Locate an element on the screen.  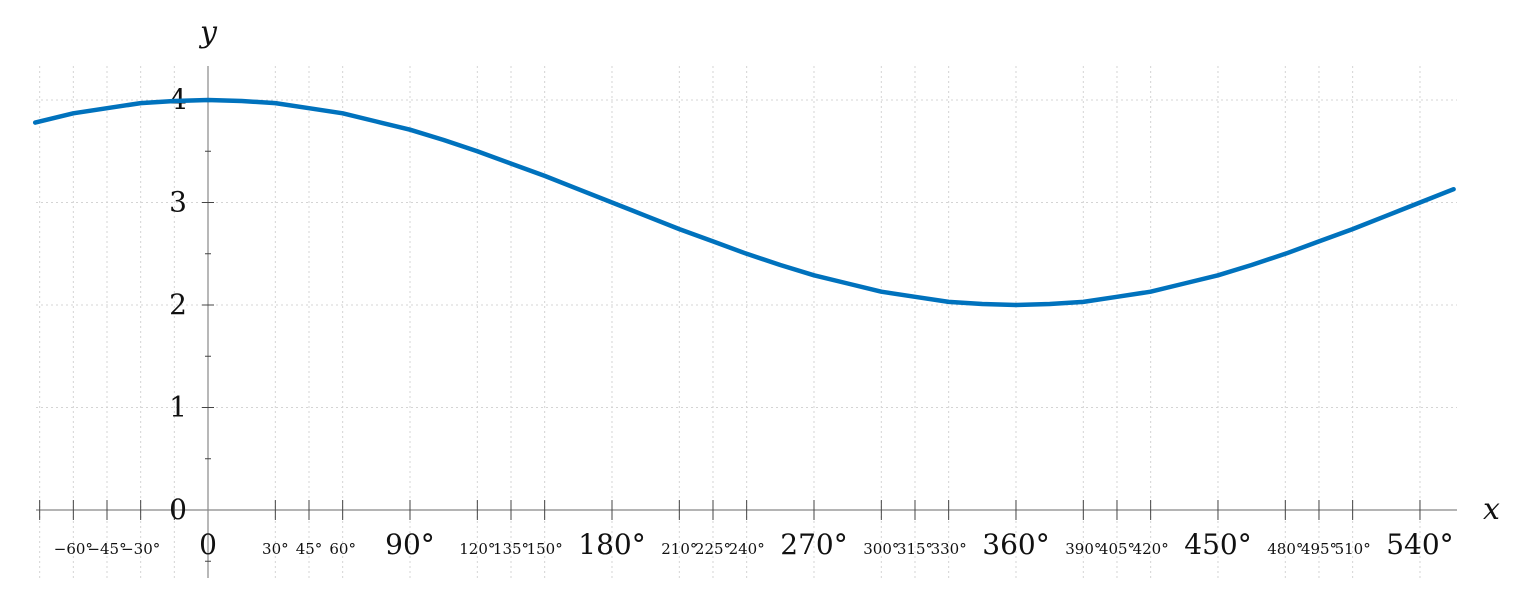
x-tick-label-minor: −60° is located at coordinates (73, 549).